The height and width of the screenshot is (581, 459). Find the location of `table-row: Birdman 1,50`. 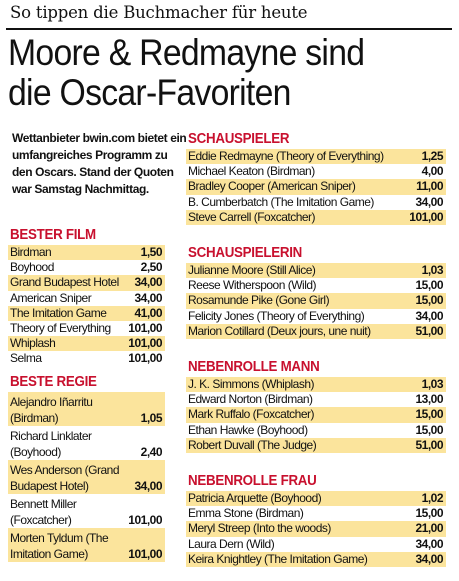

table-row: Birdman 1,50 is located at coordinates (86, 253).